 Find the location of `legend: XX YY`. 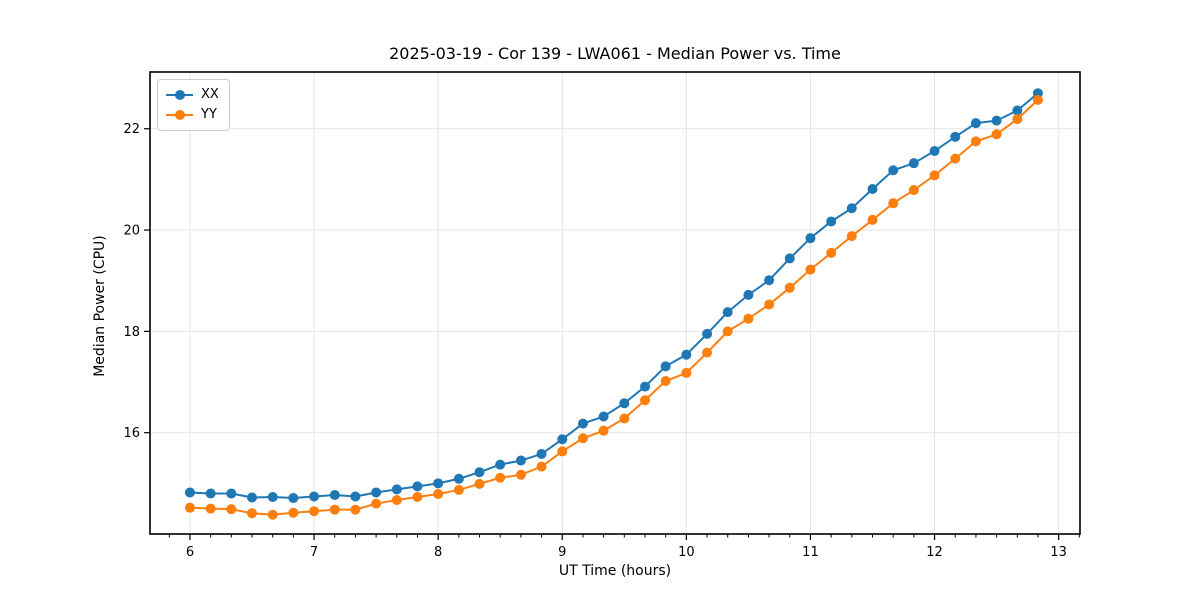

legend: XX YY is located at coordinates (193, 105).